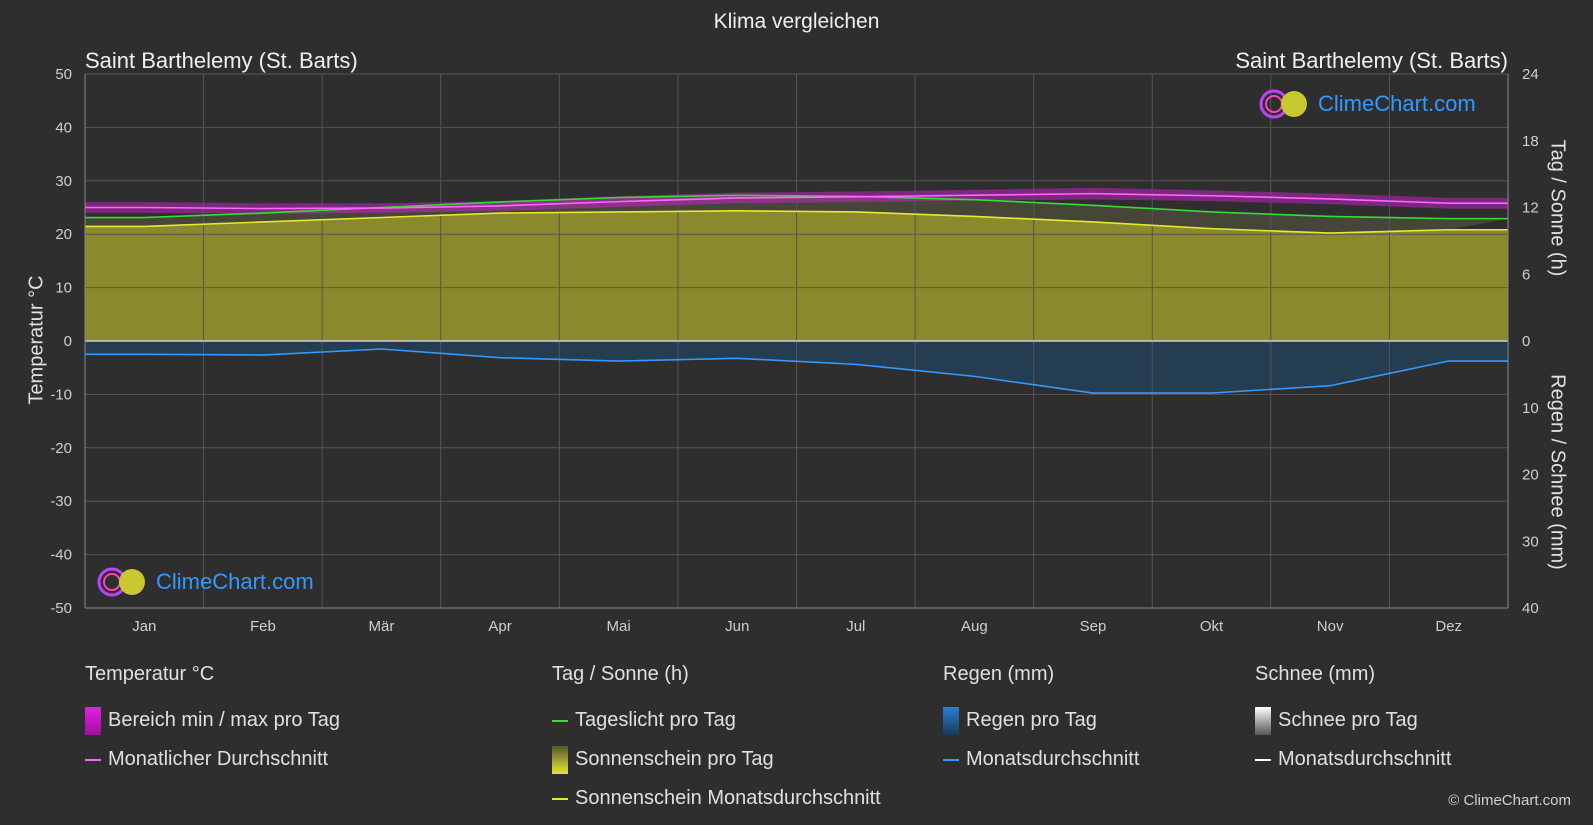  I want to click on legend-item: Sonnenschein pro Tag, so click(716, 759).